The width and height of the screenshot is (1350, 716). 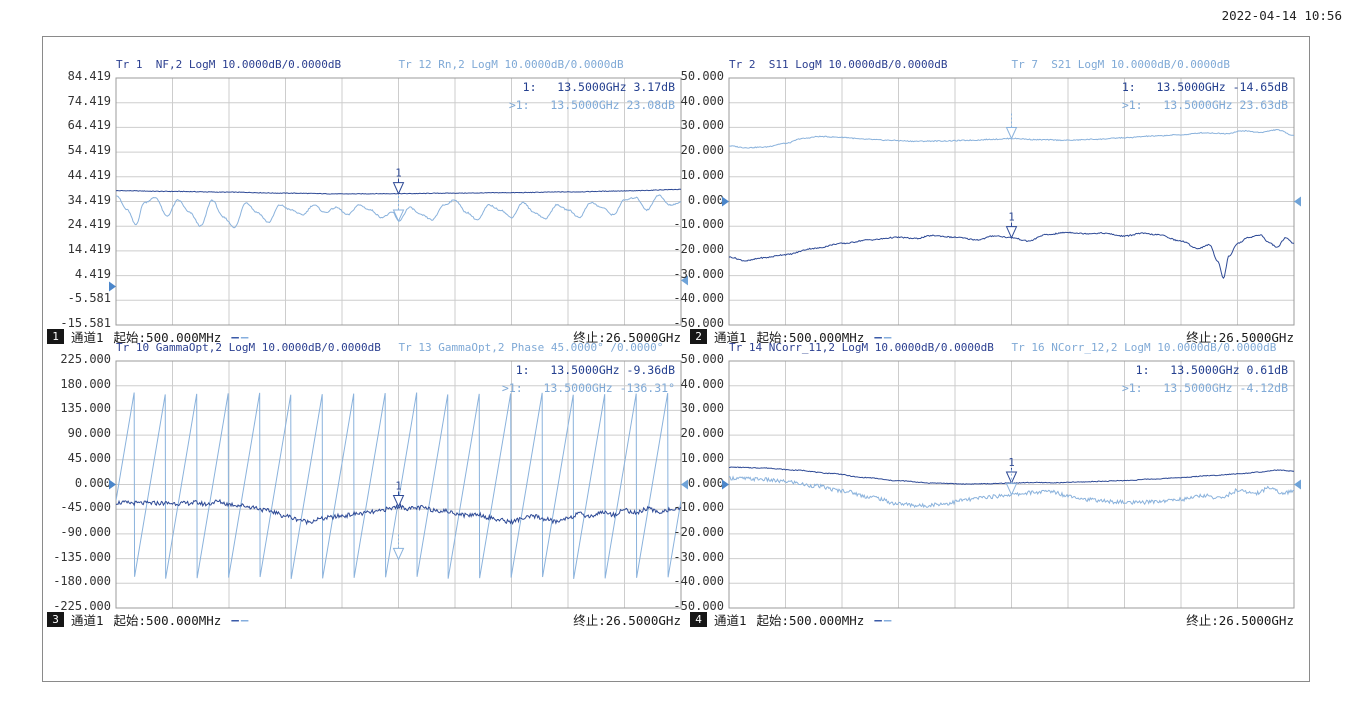 I want to click on y-tick-label: -90.000, so click(x=85, y=531).